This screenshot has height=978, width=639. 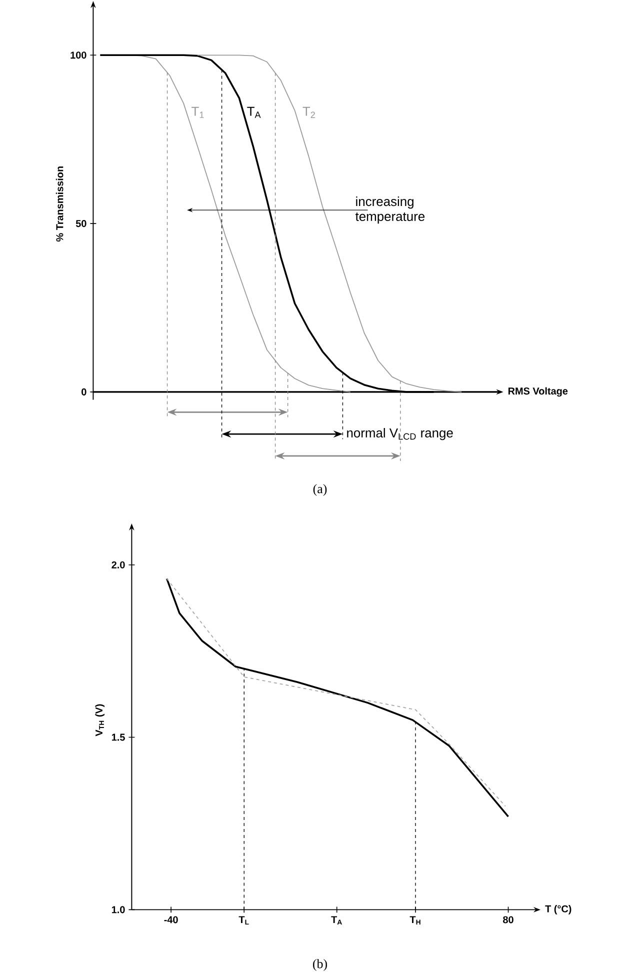 I want to click on x-tick-label: T$_{A}$, so click(x=336, y=920).